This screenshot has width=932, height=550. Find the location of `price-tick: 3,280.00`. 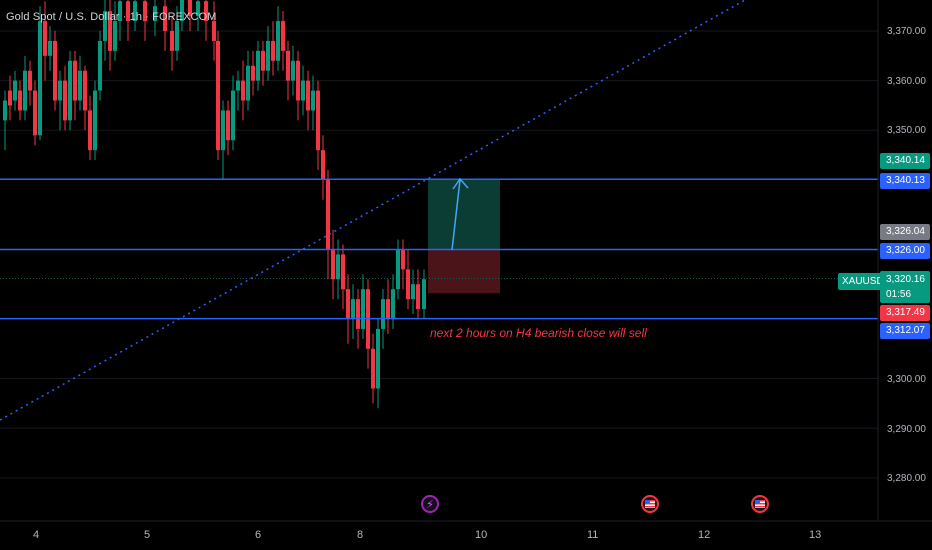

price-tick: 3,280.00 is located at coordinates (906, 478).